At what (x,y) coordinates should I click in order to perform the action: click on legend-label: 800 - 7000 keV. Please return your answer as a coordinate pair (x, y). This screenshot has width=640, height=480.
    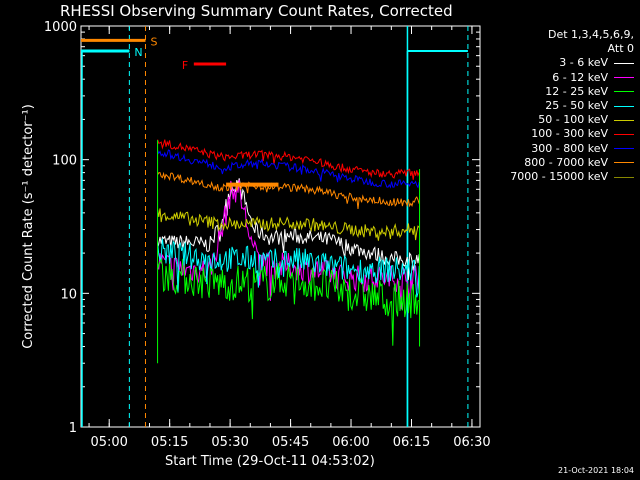
    Looking at the image, I should click on (566, 162).